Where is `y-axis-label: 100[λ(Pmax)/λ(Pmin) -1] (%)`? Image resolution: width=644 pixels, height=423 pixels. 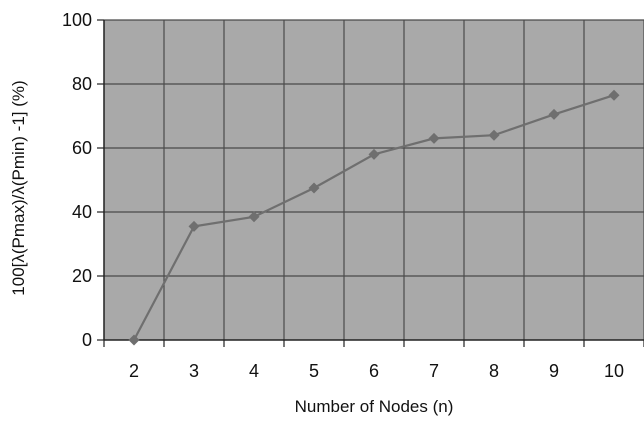 y-axis-label: 100[λ(Pmax)/λ(Pmin) -1] (%) is located at coordinates (18, 187).